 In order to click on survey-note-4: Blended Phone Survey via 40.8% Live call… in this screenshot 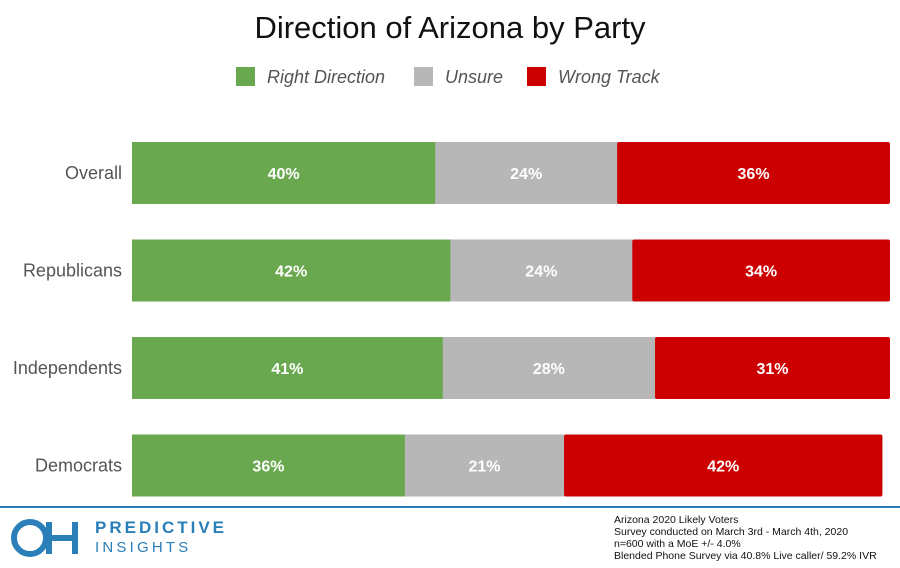, I will do `click(745, 556)`.